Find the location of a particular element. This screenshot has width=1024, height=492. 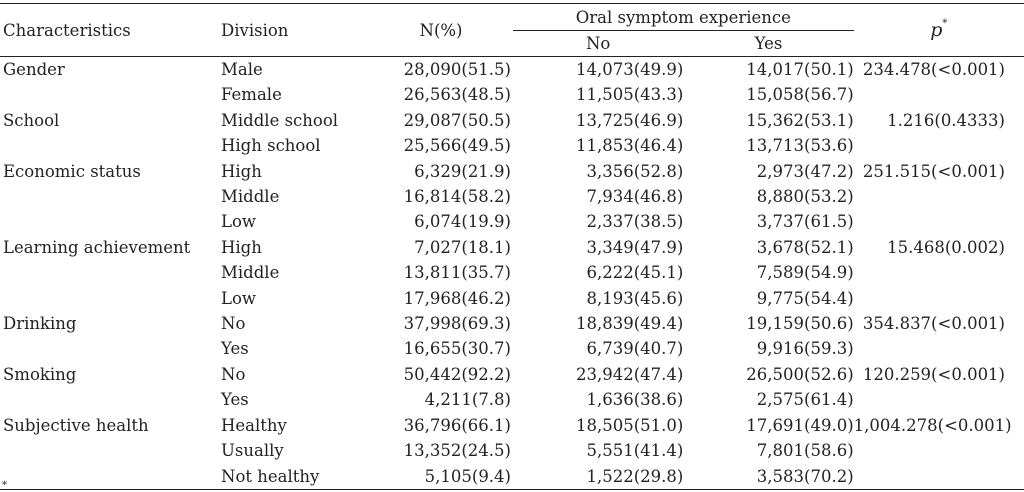

cell-n-percent: 28,090(51.5) is located at coordinates (457, 69).